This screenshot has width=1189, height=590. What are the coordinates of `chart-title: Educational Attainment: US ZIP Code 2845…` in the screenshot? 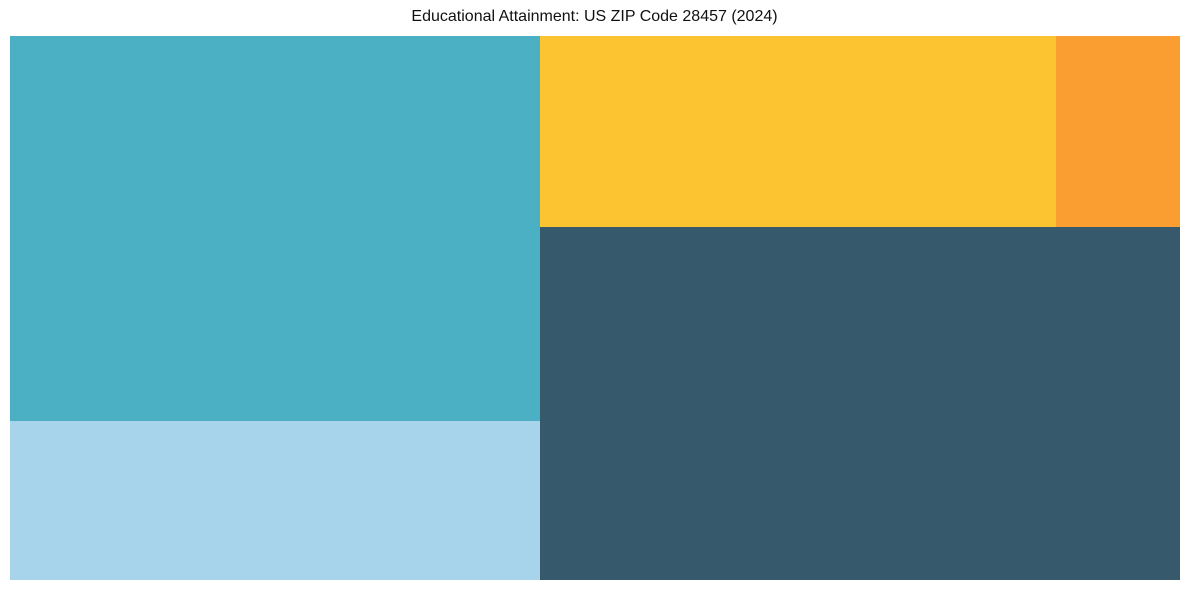 It's located at (594, 16).